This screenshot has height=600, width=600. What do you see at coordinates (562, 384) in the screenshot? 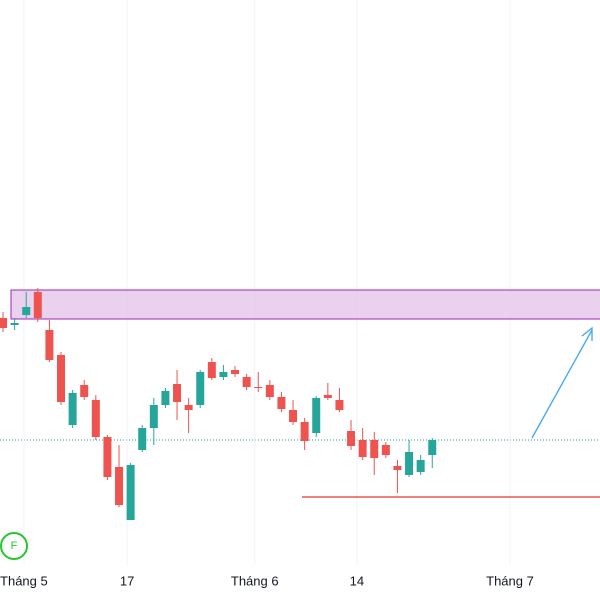
I see `arrow` at bounding box center [562, 384].